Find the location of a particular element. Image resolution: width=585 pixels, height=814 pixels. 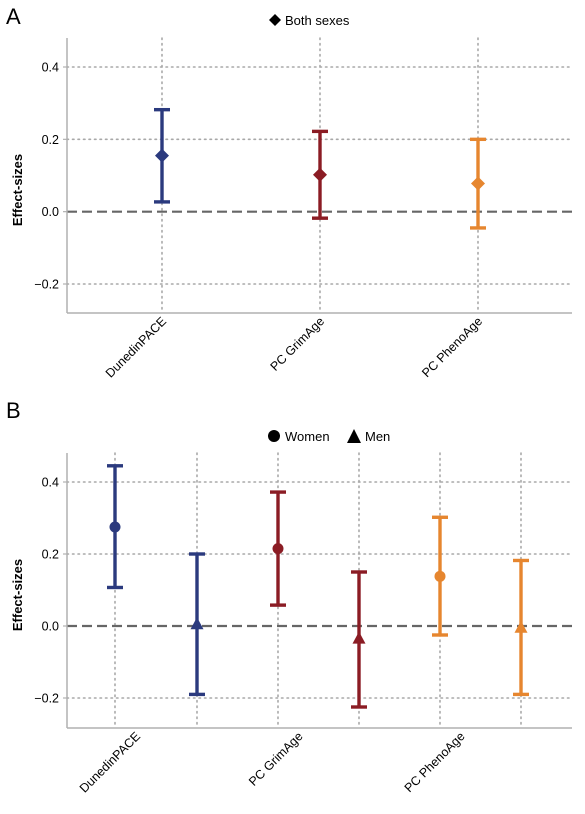

panel-b-ytick-label: 0.2 is located at coordinates (50, 555).